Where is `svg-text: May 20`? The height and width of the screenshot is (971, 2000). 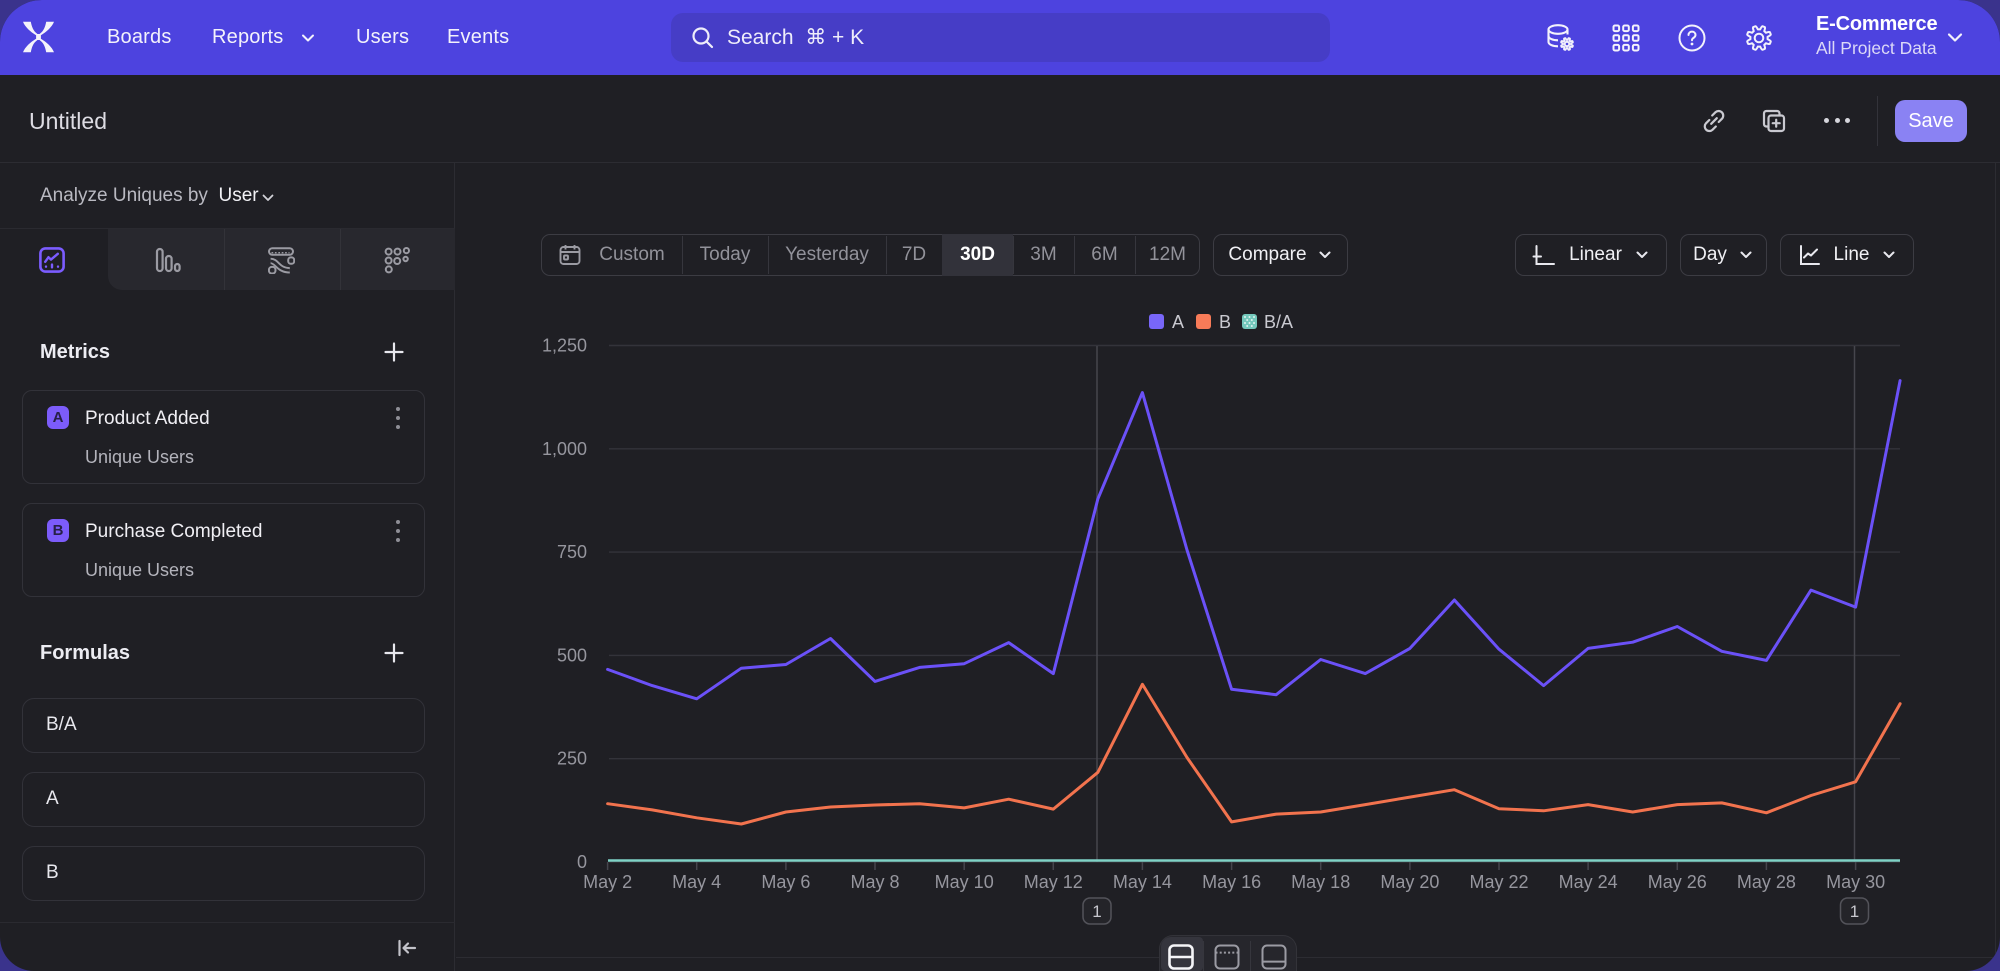 svg-text: May 20 is located at coordinates (1409, 882).